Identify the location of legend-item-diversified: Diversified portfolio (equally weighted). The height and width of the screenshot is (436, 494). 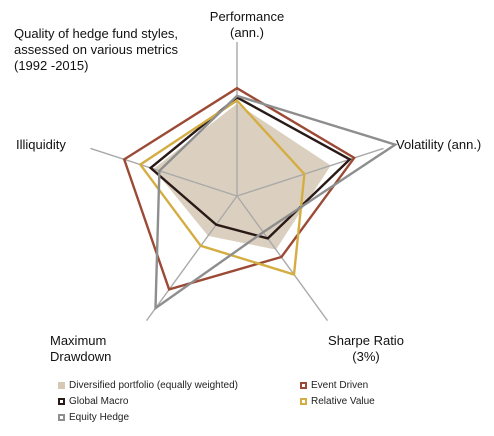
(148, 385).